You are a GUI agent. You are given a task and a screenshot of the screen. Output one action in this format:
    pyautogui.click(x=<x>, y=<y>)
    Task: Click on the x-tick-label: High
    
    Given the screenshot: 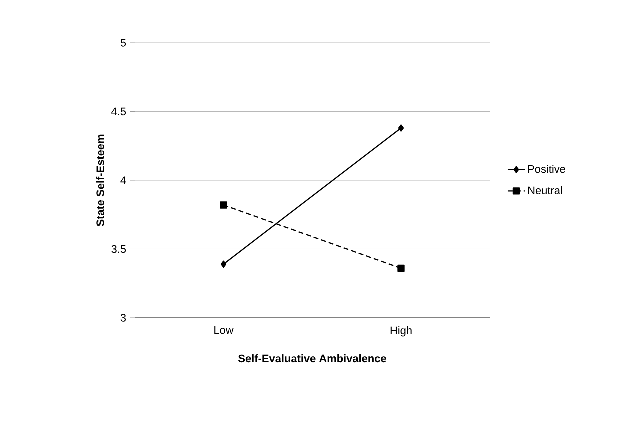 What is the action you would take?
    pyautogui.click(x=401, y=331)
    